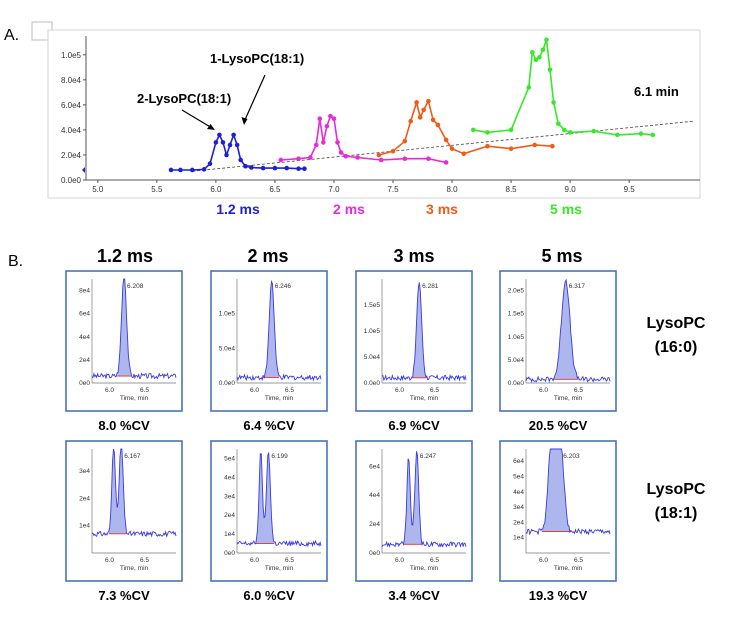 This screenshot has width=750, height=628. I want to click on trend-line, so click(443, 146).